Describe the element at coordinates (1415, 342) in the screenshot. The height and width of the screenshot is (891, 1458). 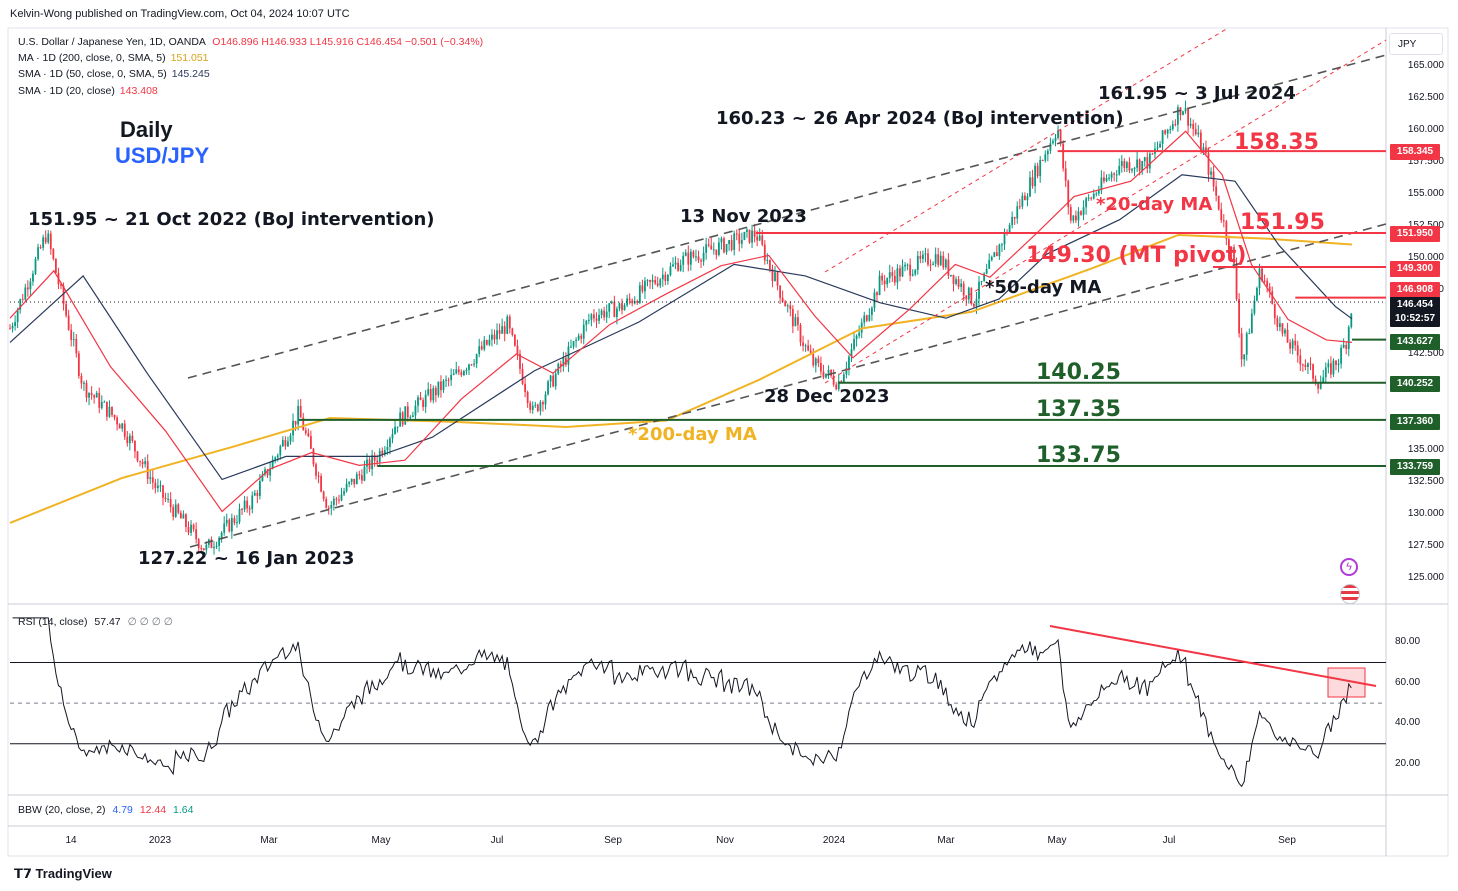
I see `price-badge: 143.627` at that location.